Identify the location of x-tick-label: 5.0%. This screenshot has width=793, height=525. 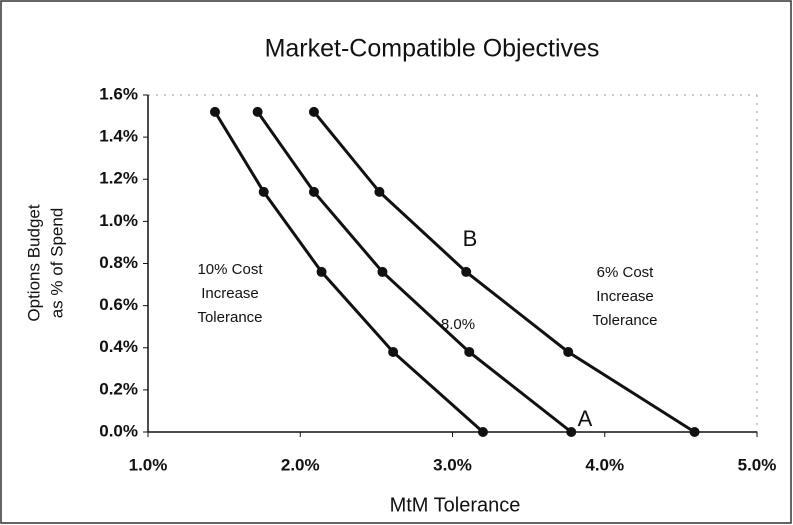
(757, 464).